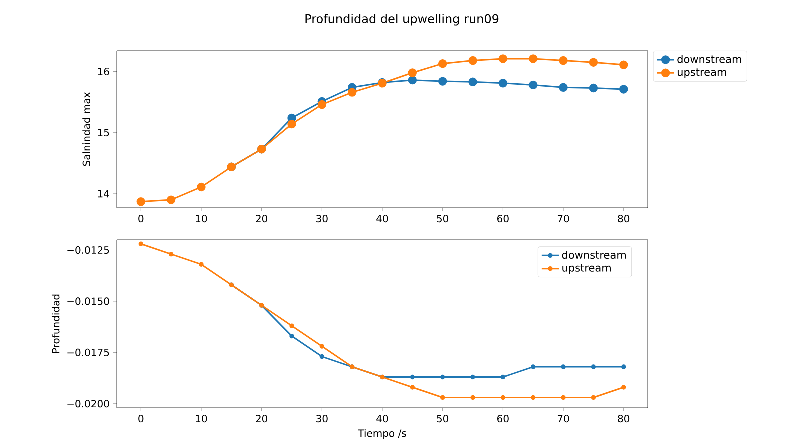  Describe the element at coordinates (104, 72) in the screenshot. I see `y-tick-label: 16` at that location.